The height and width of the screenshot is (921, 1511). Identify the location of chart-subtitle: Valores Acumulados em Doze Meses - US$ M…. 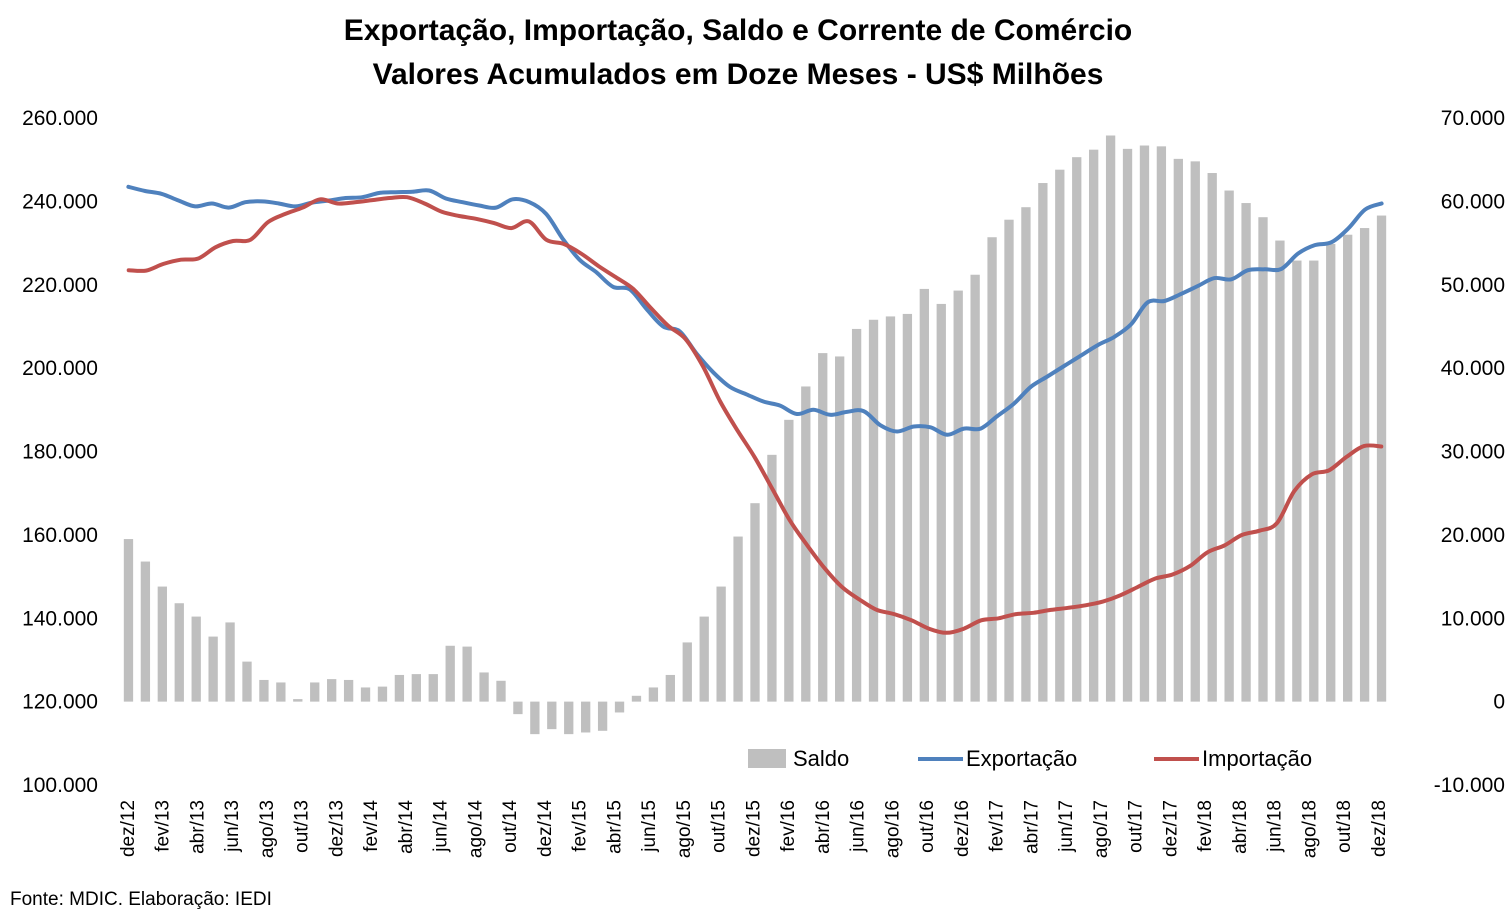
(738, 74).